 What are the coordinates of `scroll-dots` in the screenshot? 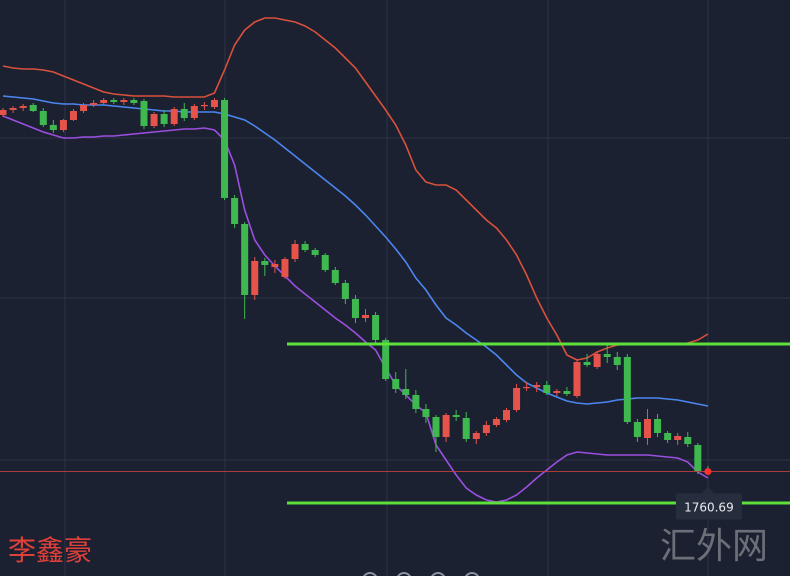 It's located at (421, 574).